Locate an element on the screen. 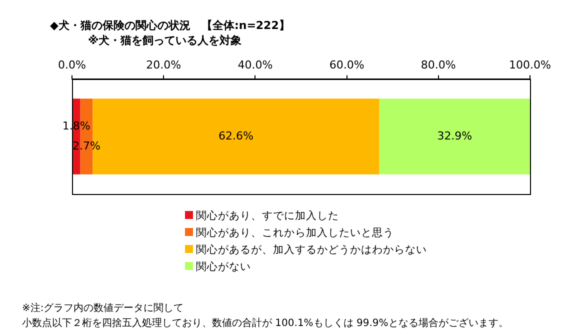  legend-label: 関心がない is located at coordinates (223, 267).